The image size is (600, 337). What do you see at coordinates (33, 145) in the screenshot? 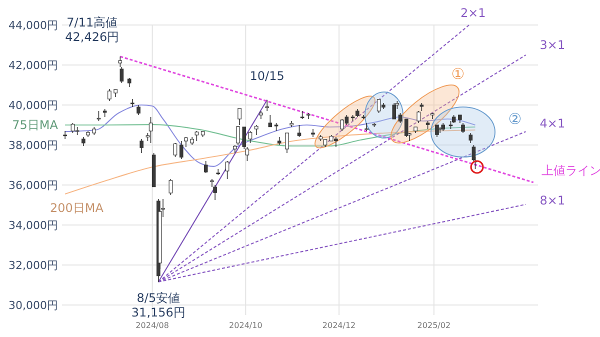
I see `y-tick-label: 38,000円` at bounding box center [33, 145].